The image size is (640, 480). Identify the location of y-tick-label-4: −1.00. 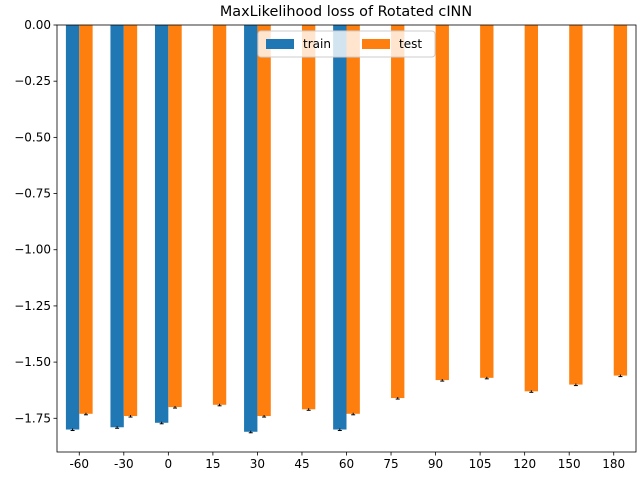
(32, 250).